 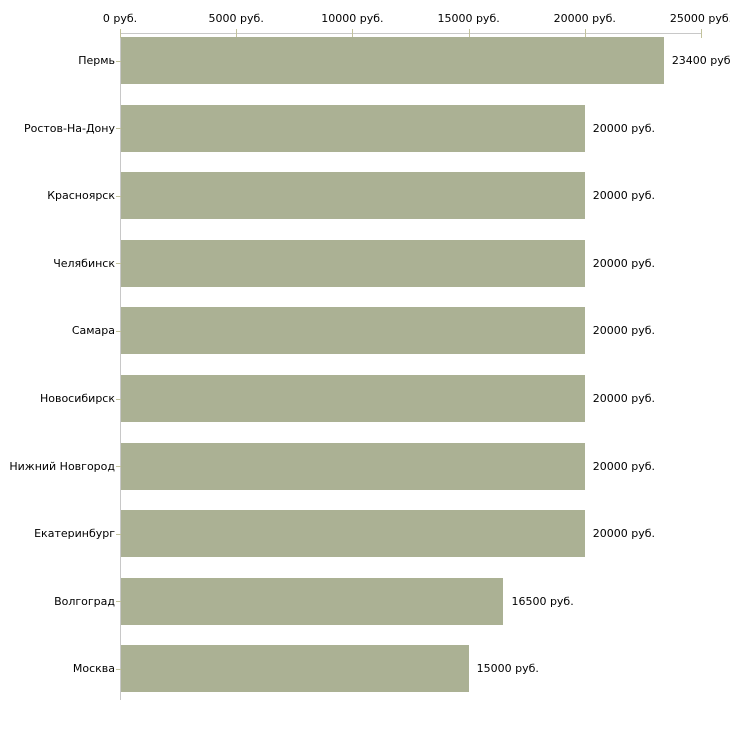 I want to click on x-axis-line, so click(x=411, y=33).